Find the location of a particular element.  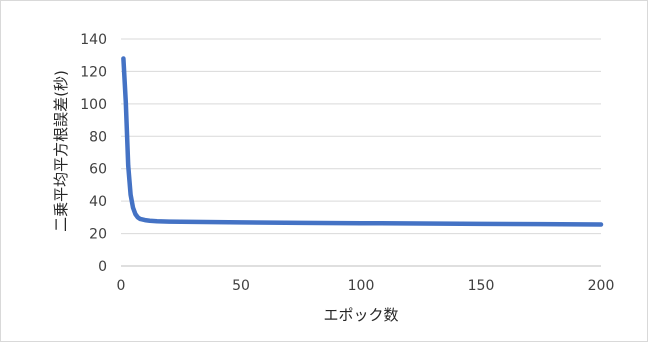

x-tick-label: 0 is located at coordinates (121, 286).